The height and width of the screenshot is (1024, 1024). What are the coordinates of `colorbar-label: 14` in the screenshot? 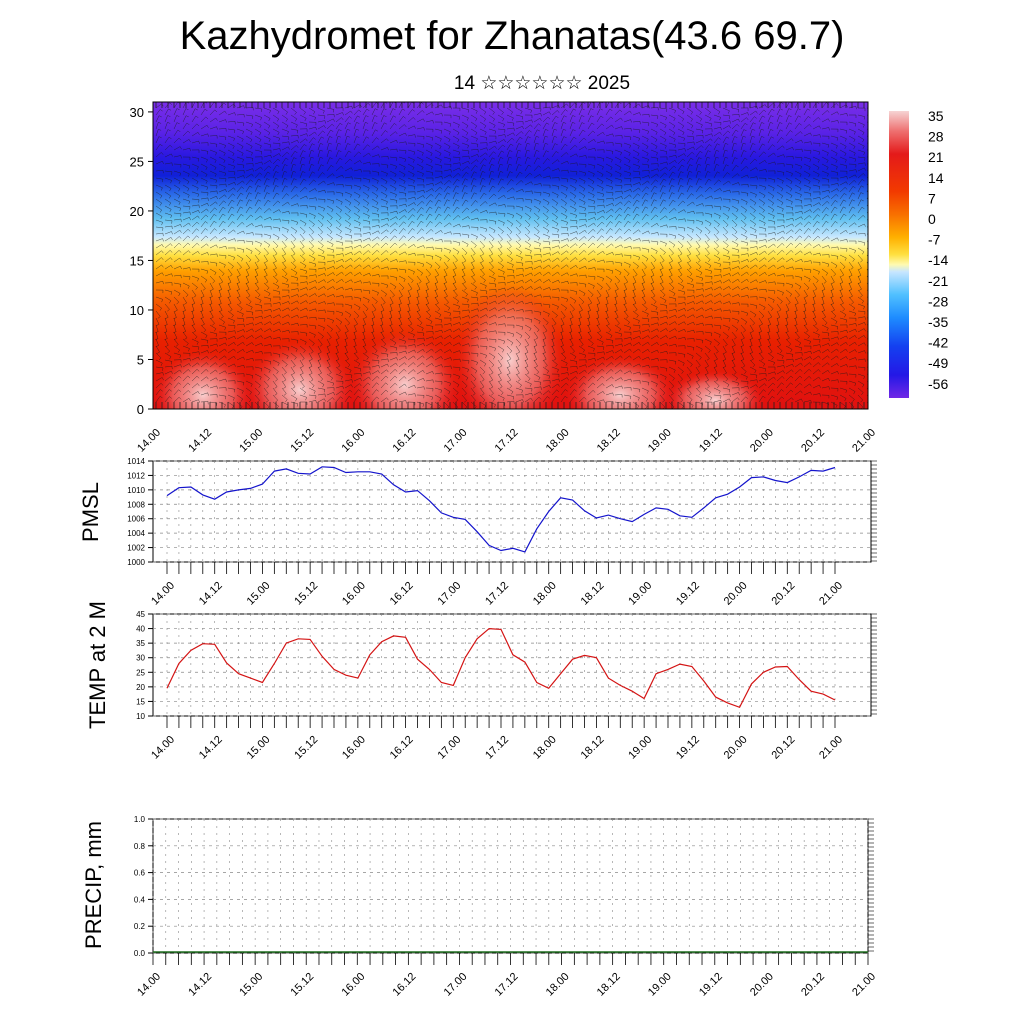 It's located at (936, 178).